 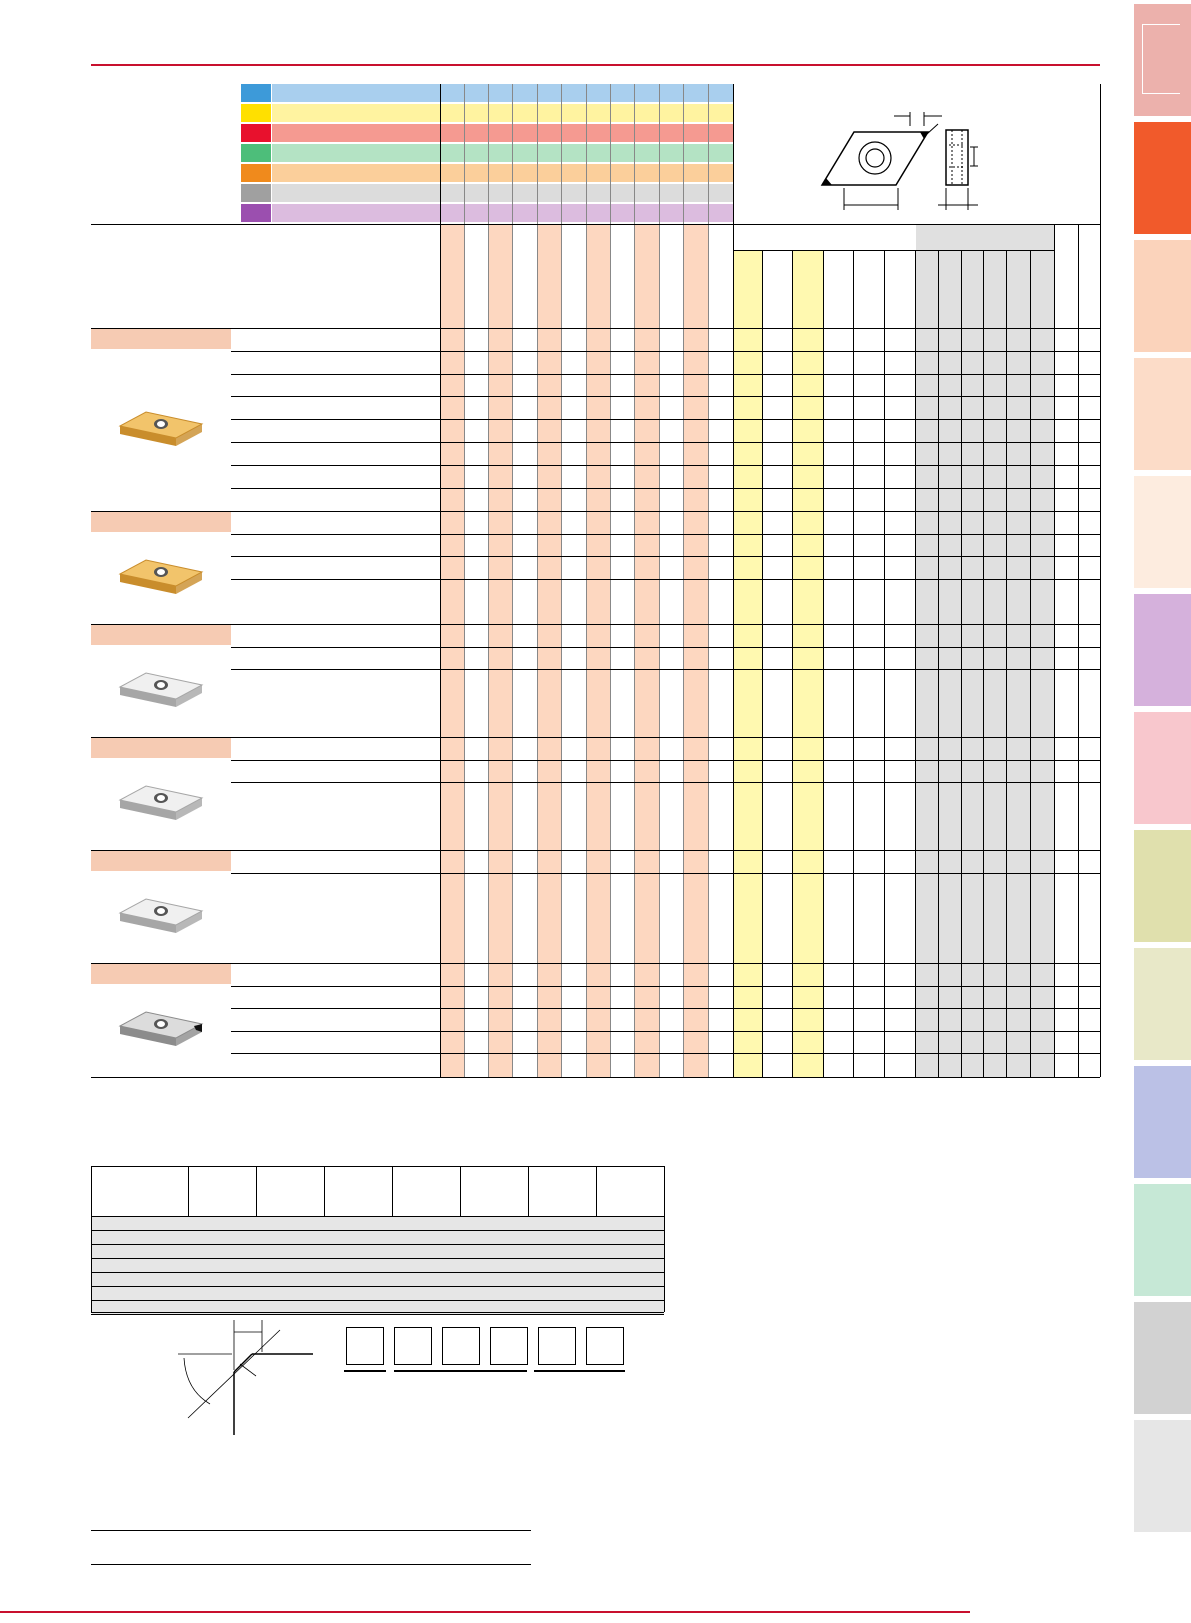 What do you see at coordinates (957, 157) in the screenshot?
I see `insert-side-view` at bounding box center [957, 157].